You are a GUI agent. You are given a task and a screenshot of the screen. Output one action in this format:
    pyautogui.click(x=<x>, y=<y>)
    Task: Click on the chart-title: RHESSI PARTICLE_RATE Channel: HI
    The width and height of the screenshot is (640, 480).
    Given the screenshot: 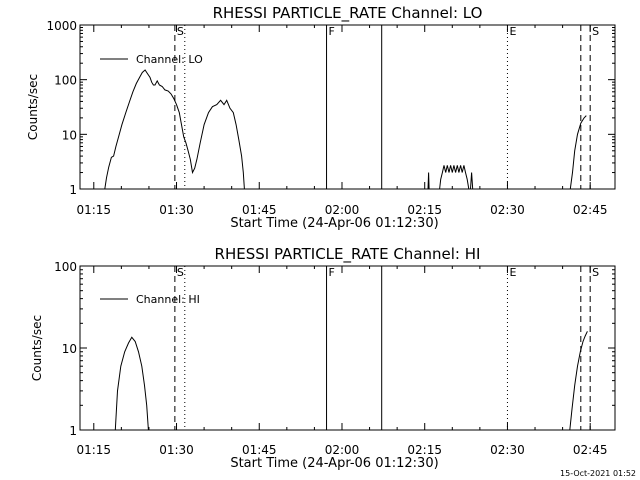 What is the action you would take?
    pyautogui.click(x=348, y=254)
    